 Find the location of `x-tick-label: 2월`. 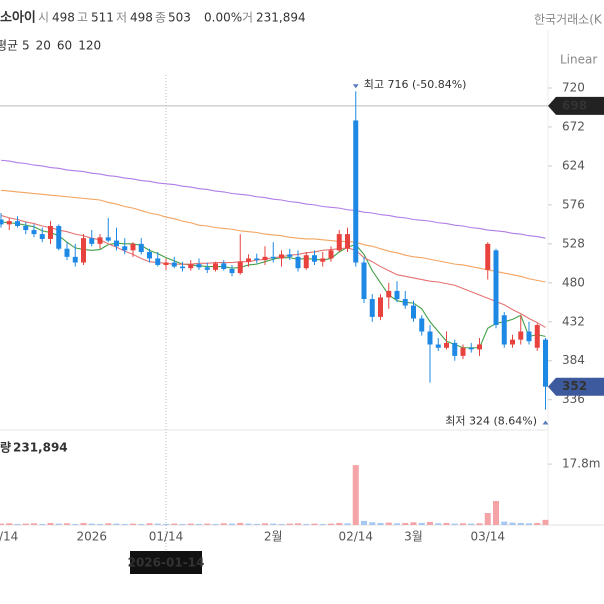

x-tick-label: 2월 is located at coordinates (273, 537).